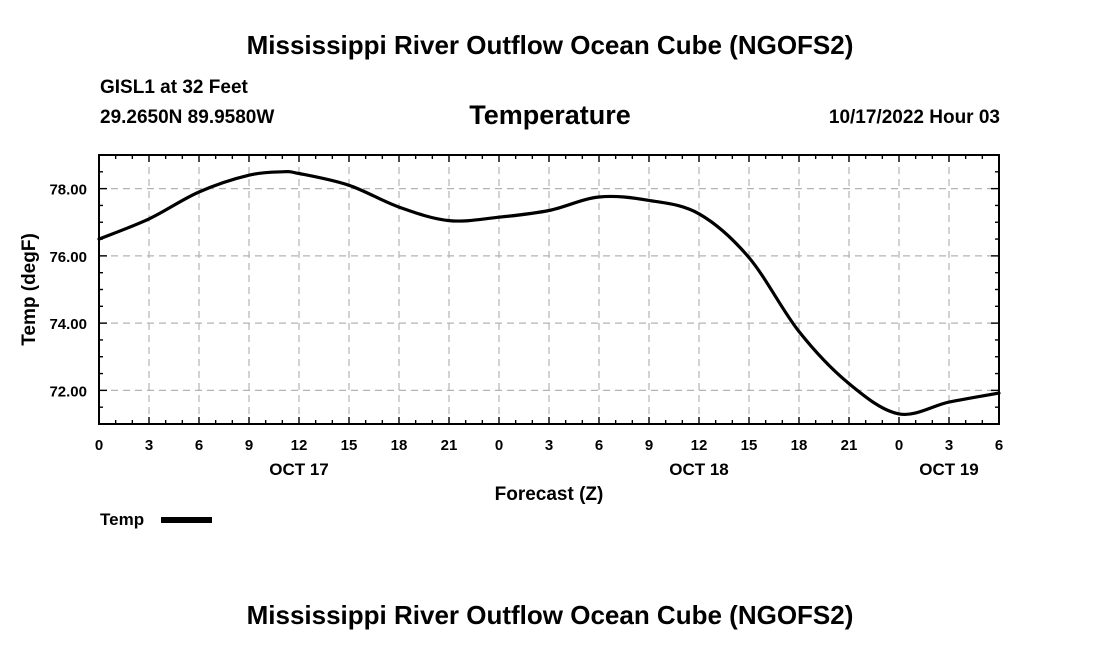  Describe the element at coordinates (68, 190) in the screenshot. I see `y-tick-label: 78.00` at that location.